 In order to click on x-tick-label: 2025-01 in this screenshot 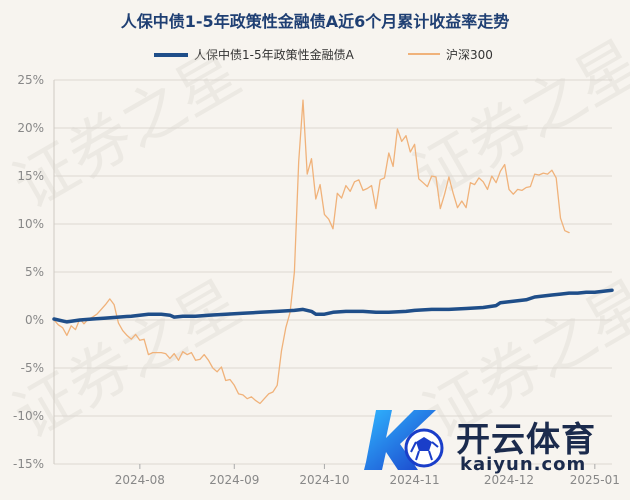, I will do `click(595, 480)`.